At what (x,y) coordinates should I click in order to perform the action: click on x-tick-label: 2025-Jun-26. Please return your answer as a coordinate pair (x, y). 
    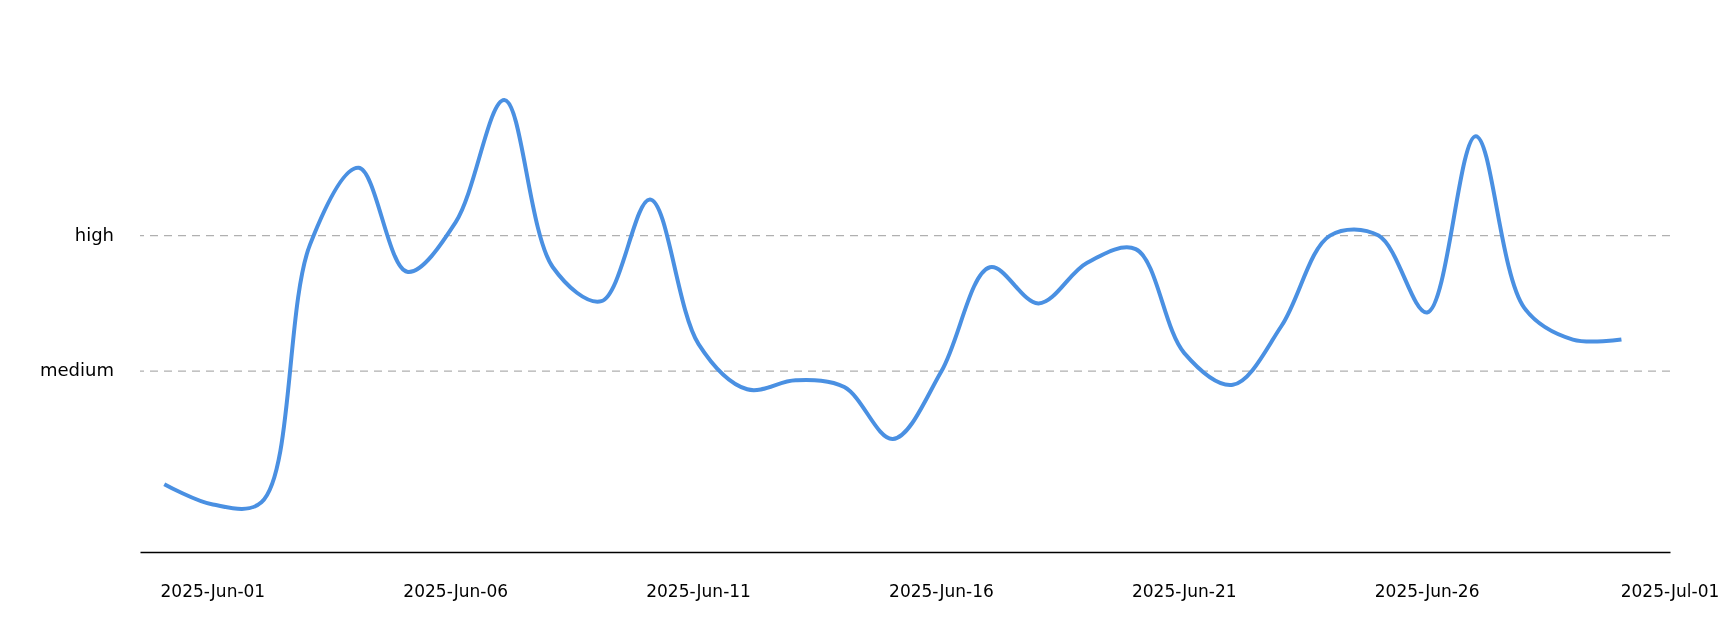
    Looking at the image, I should click on (1427, 591).